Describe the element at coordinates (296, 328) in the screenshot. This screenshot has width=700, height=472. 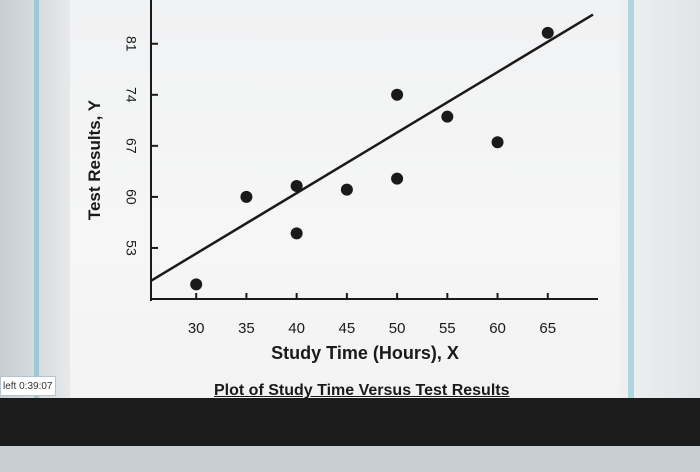
I see `x-tick-label: 40` at that location.